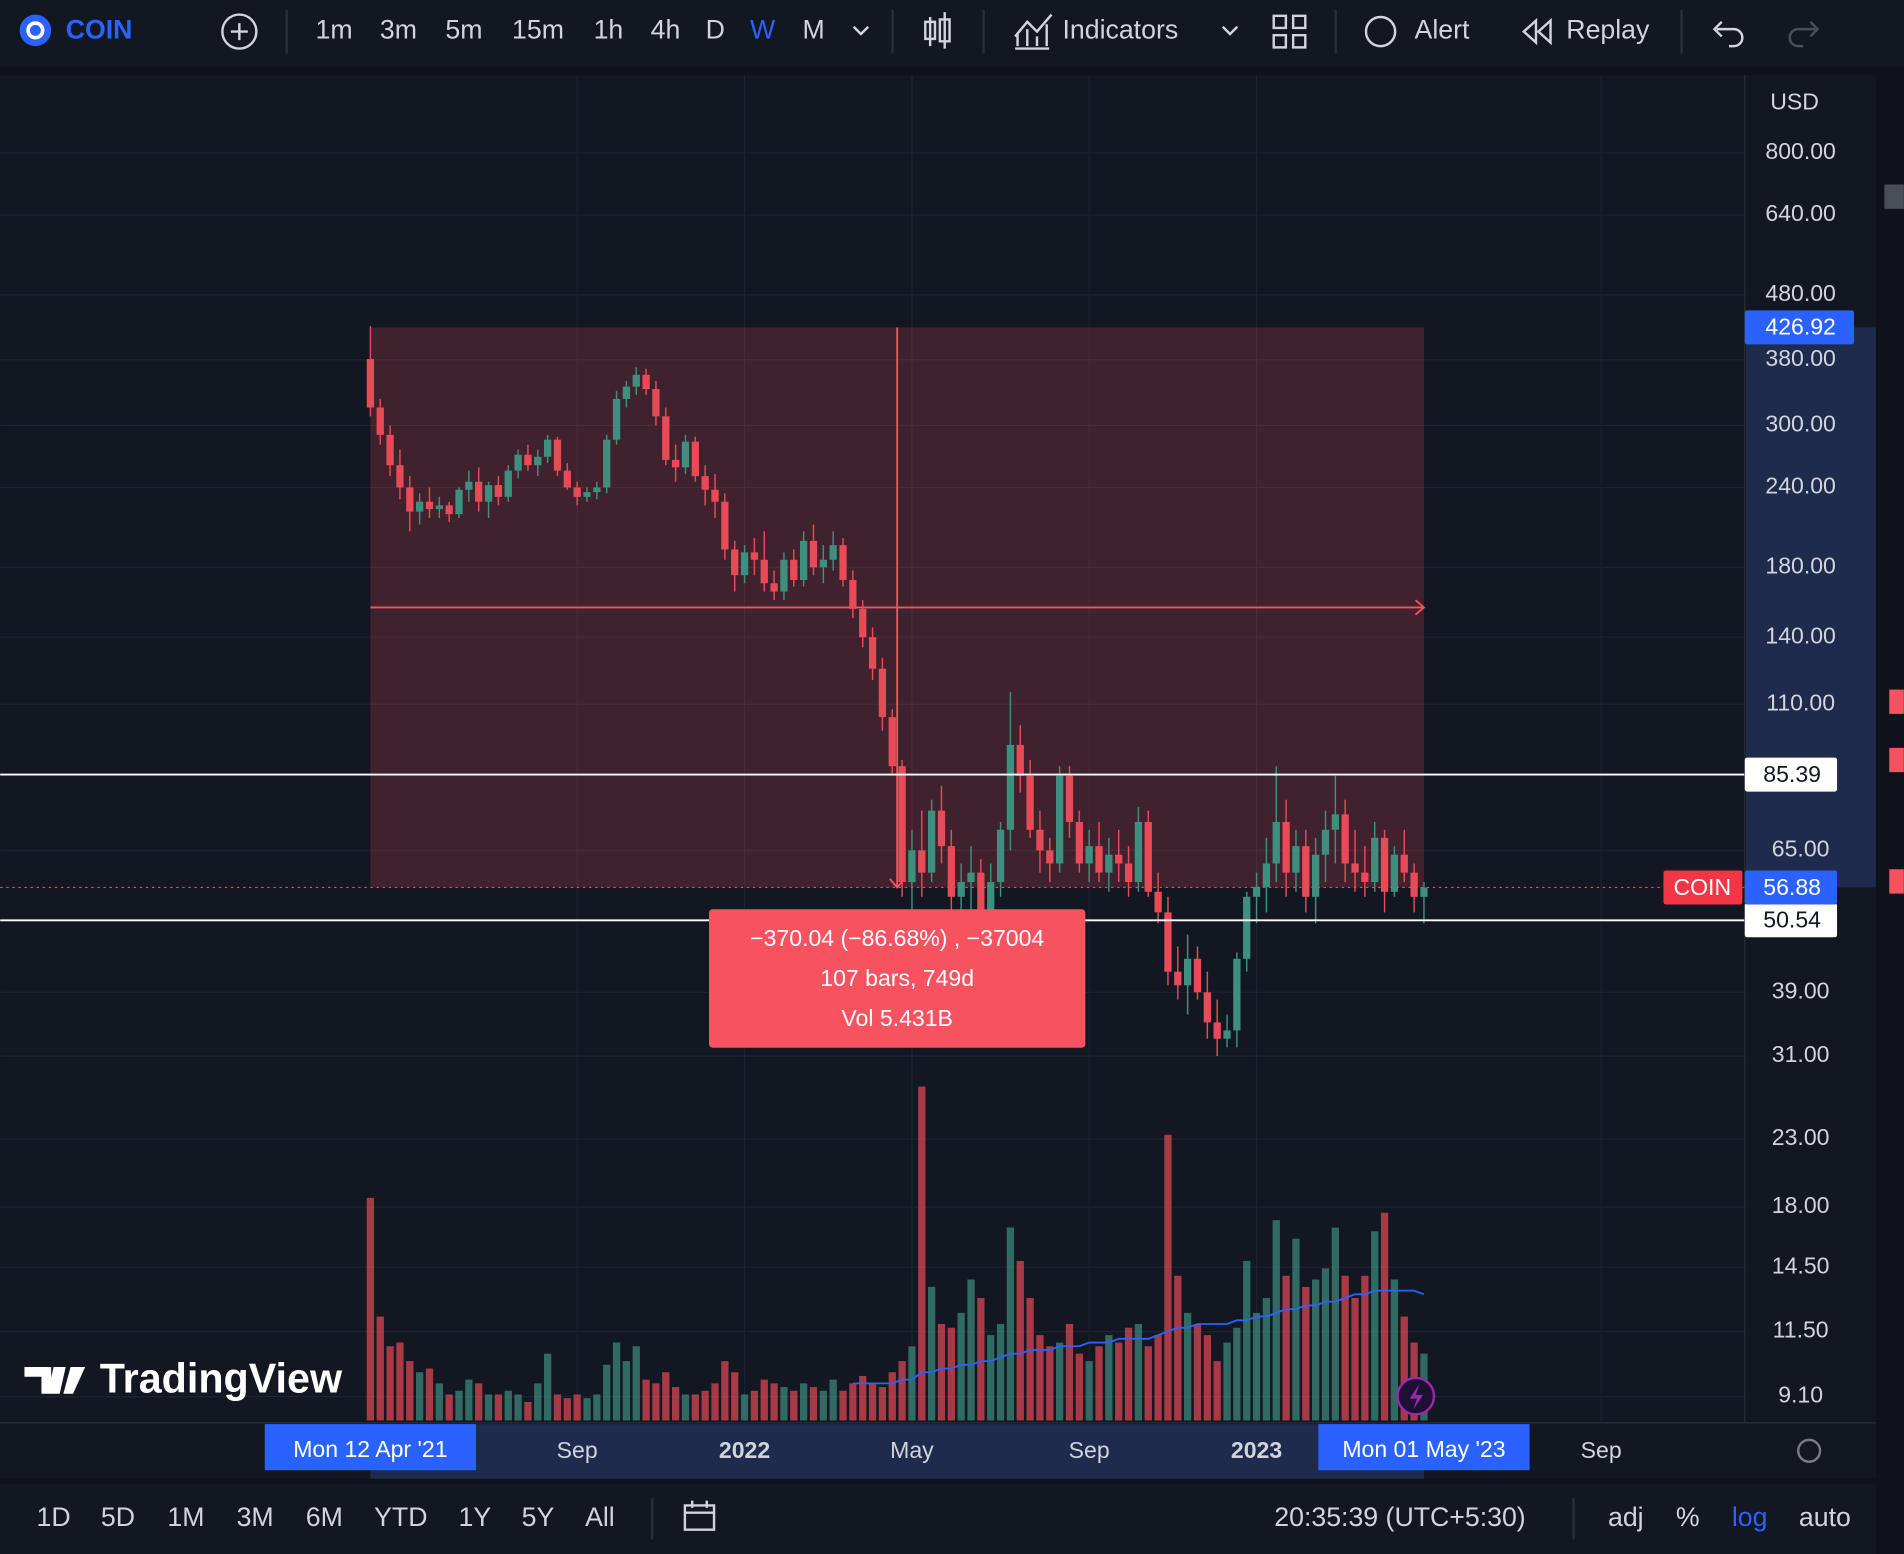 Image resolution: width=1904 pixels, height=1554 pixels. Describe the element at coordinates (1825, 1517) in the screenshot. I see `scale-option: auto` at that location.